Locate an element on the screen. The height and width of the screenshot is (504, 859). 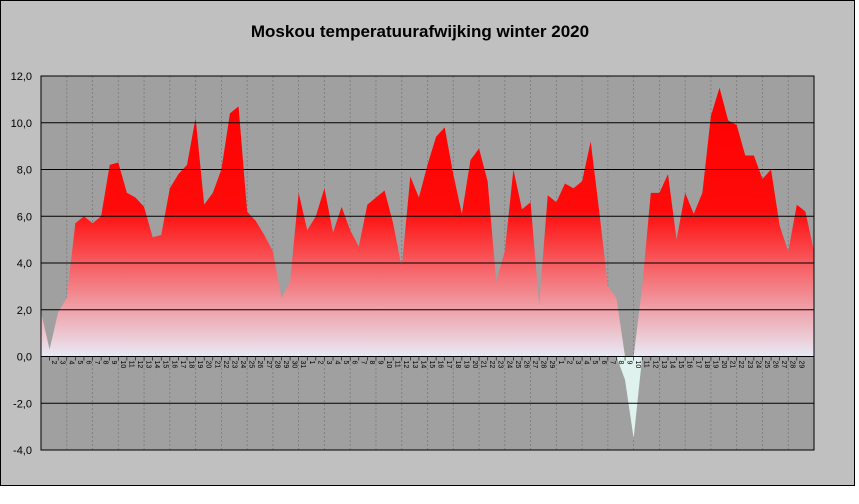
chart-title: Moskou temperatuurafwijking winter 2020 is located at coordinates (420, 31).